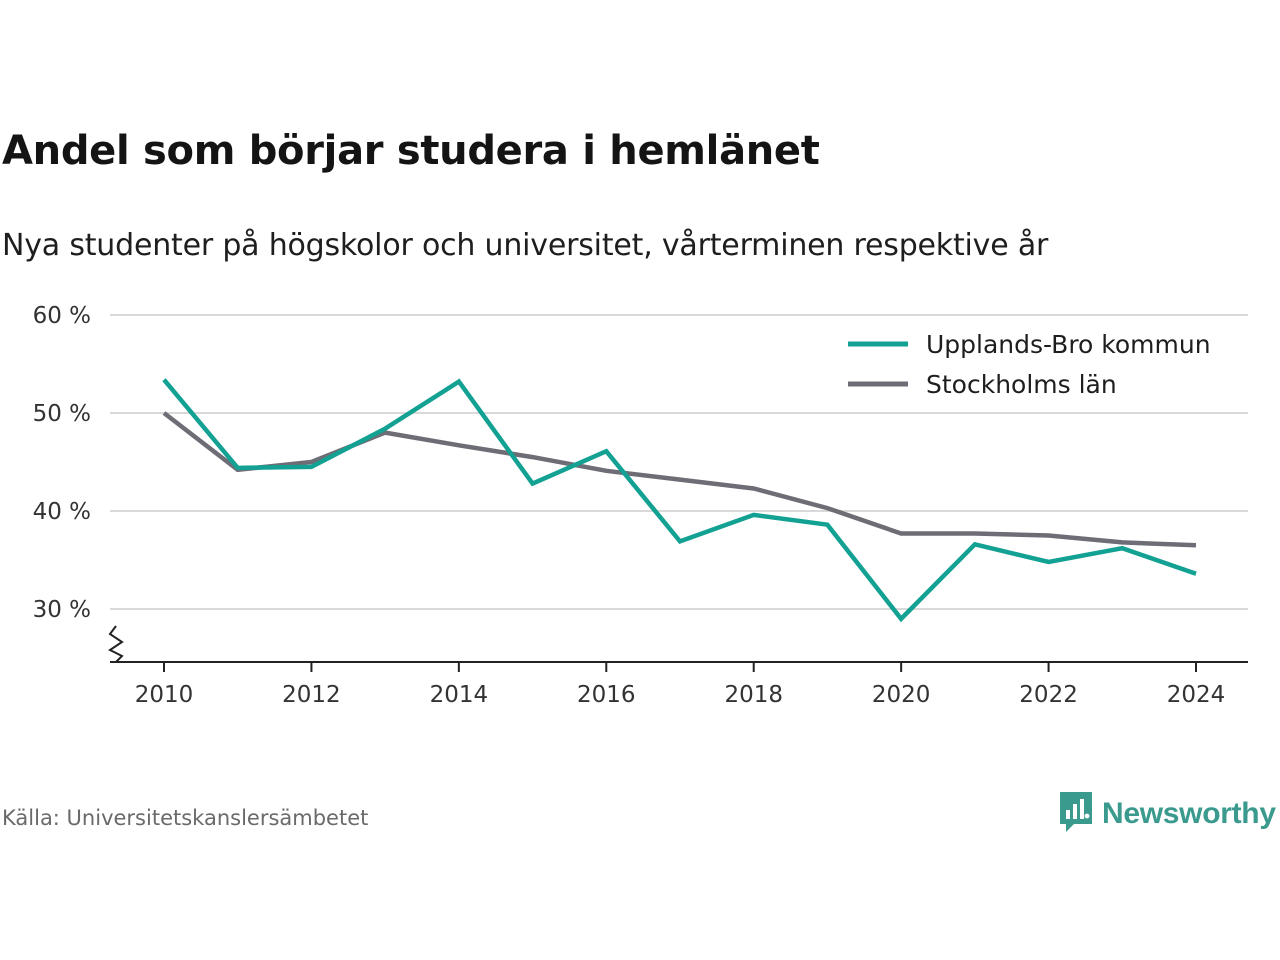  Describe the element at coordinates (459, 695) in the screenshot. I see `x-tick-label: 2014` at that location.